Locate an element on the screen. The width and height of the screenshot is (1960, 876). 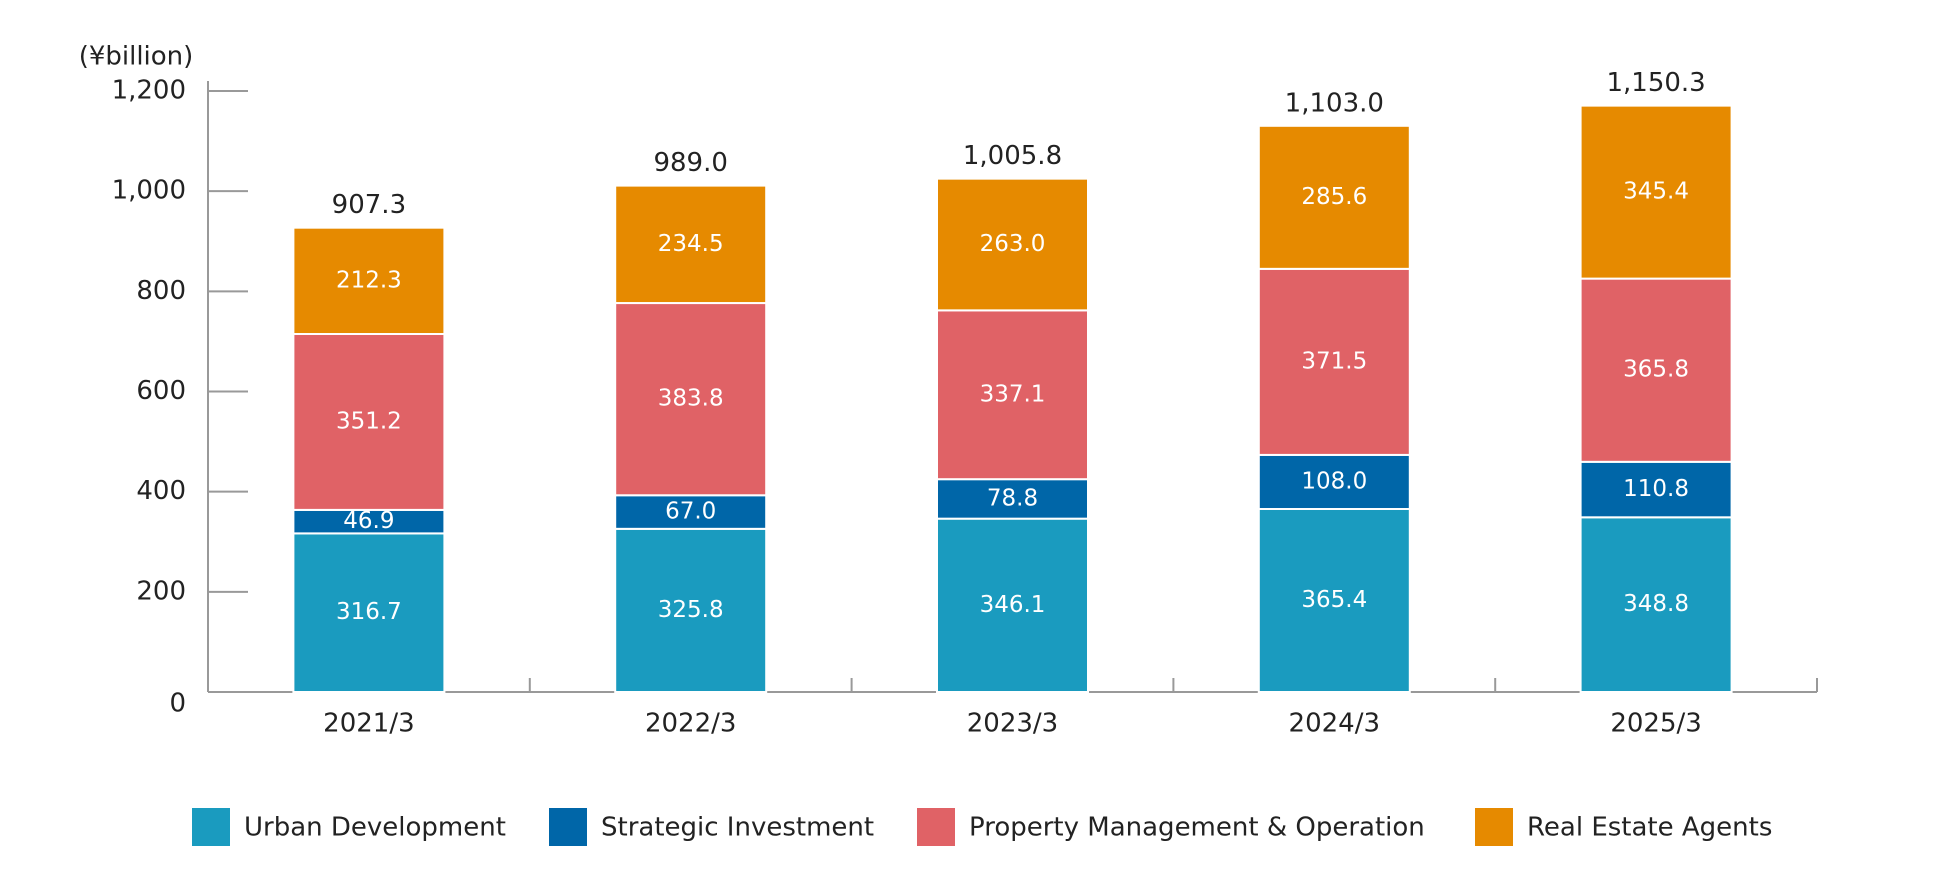
data-label: 316.7 is located at coordinates (369, 612).